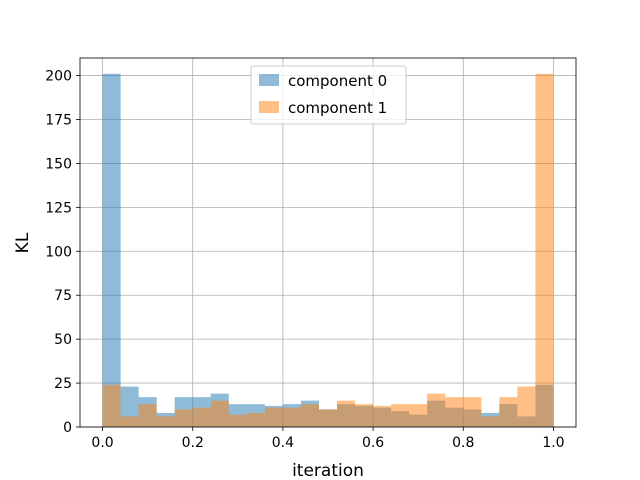 The height and width of the screenshot is (480, 640). Describe the element at coordinates (328, 439) in the screenshot. I see `x-axis-ticks: 0.0 0.2 0.4 0.6 0.8 1.0` at that location.